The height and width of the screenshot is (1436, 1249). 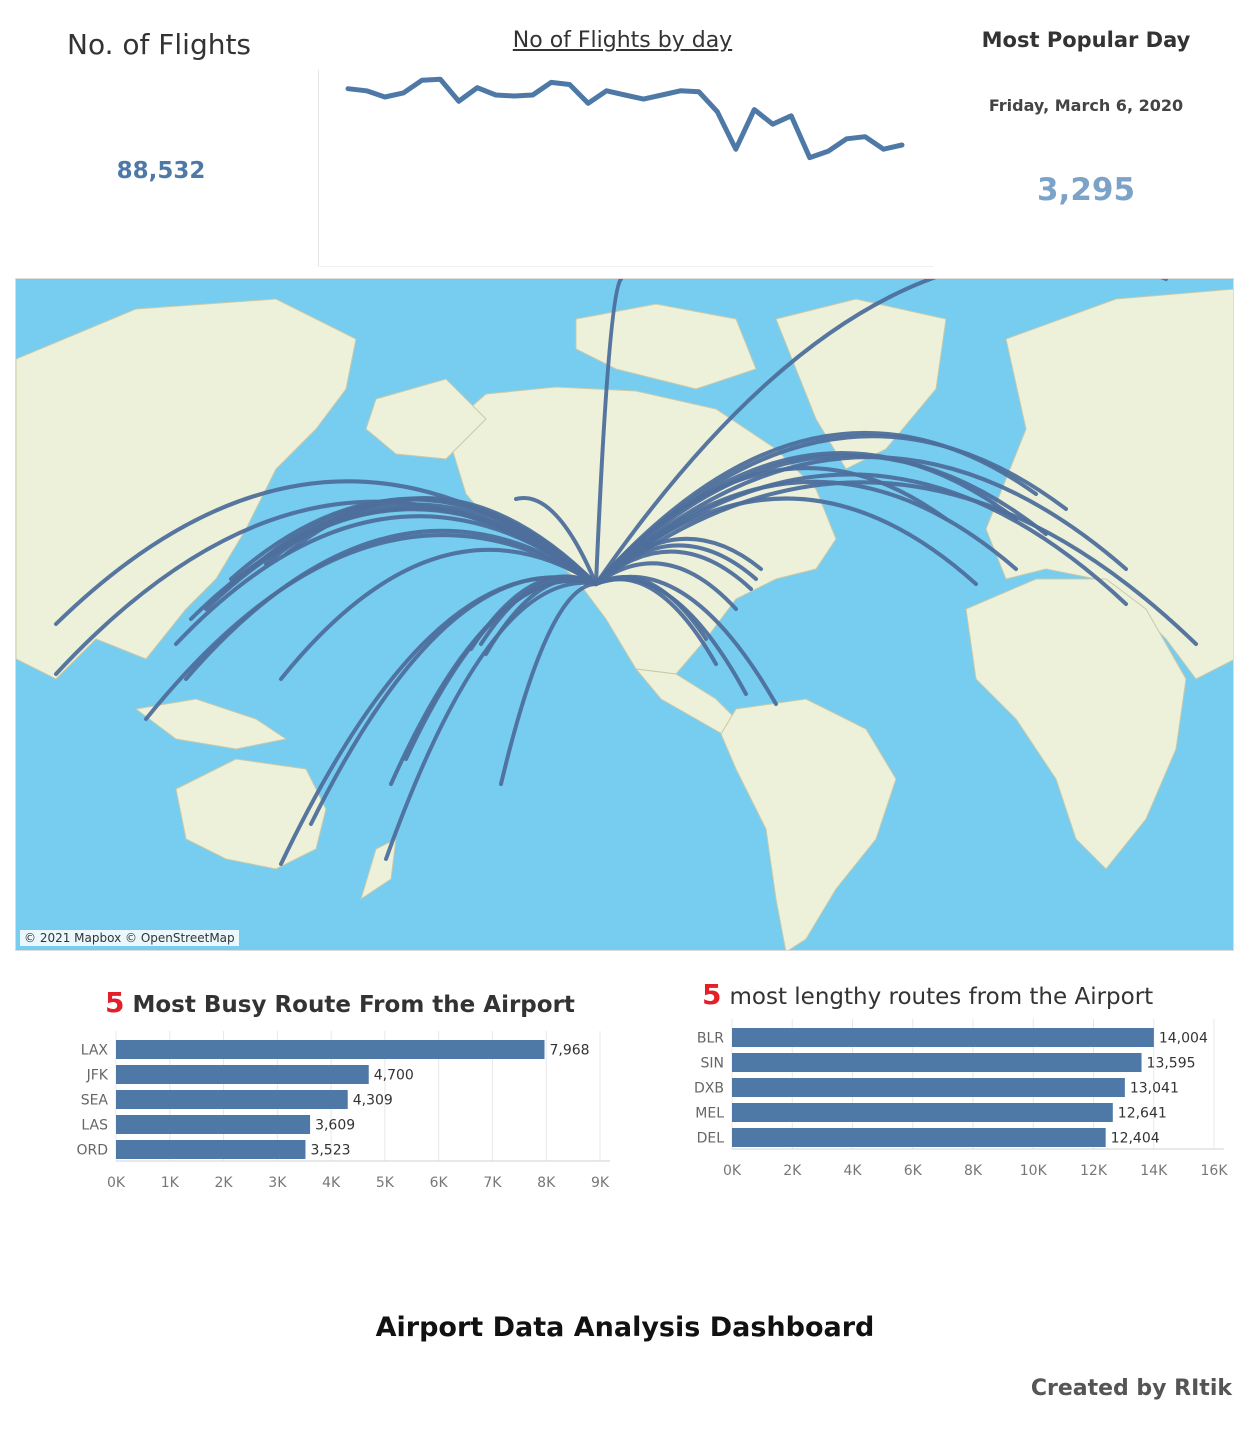 I want to click on trend-series-line, so click(x=625, y=118).